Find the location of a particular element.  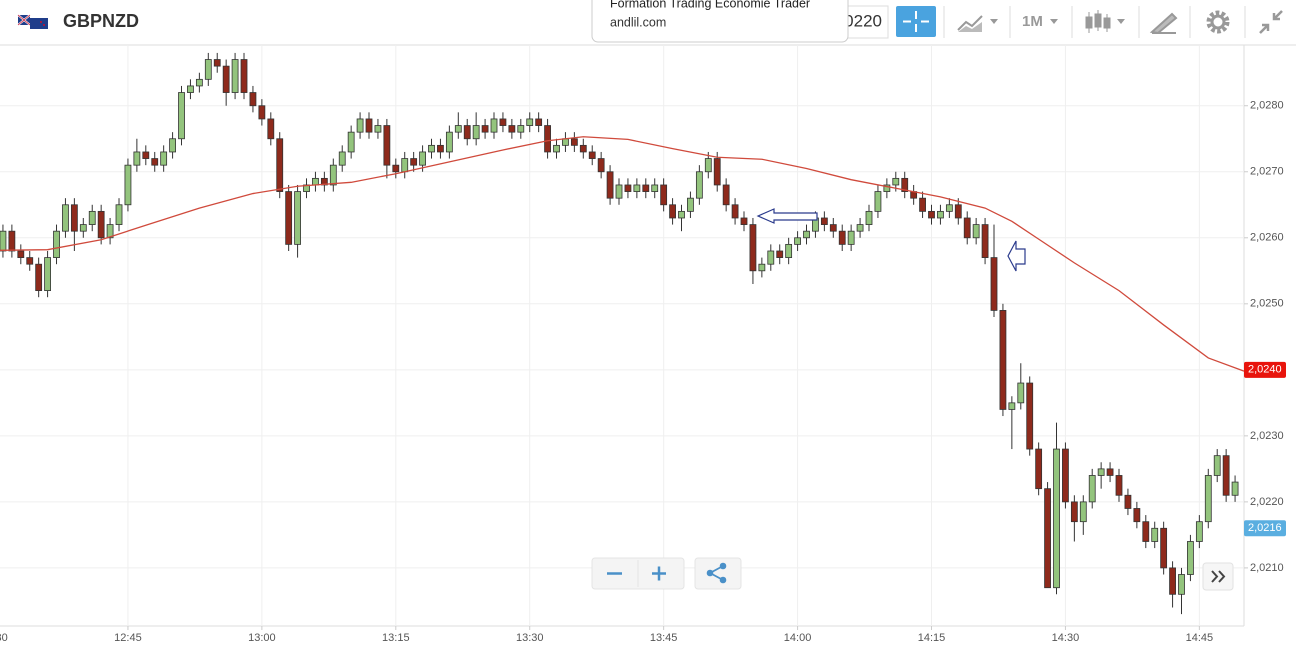

zoom-controls is located at coordinates (666, 573).